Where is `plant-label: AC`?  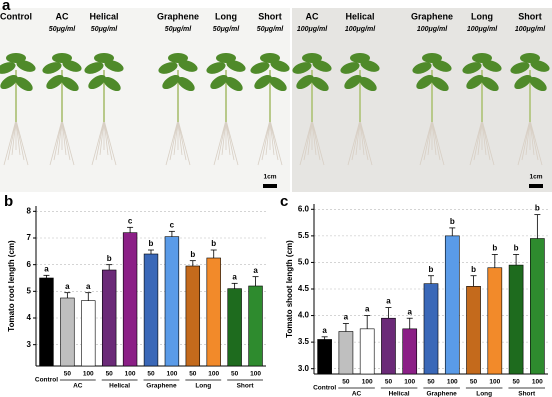 plant-label: AC is located at coordinates (312, 16).